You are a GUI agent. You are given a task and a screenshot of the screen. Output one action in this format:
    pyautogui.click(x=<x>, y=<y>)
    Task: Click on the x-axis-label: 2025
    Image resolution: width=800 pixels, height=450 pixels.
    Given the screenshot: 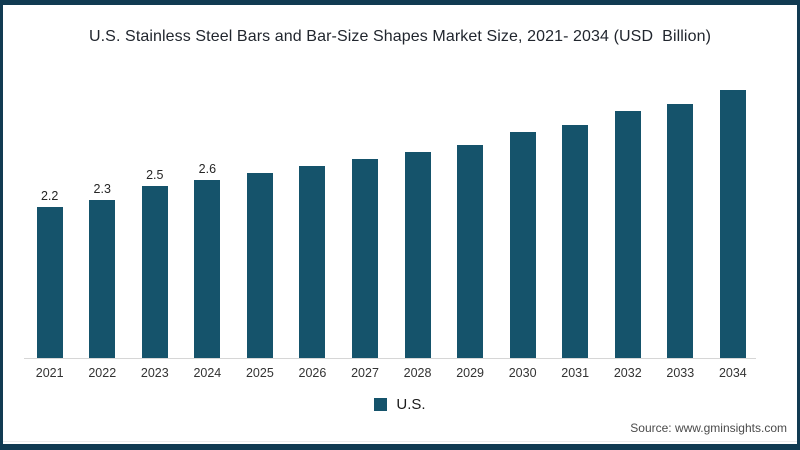 What is the action you would take?
    pyautogui.click(x=259, y=373)
    